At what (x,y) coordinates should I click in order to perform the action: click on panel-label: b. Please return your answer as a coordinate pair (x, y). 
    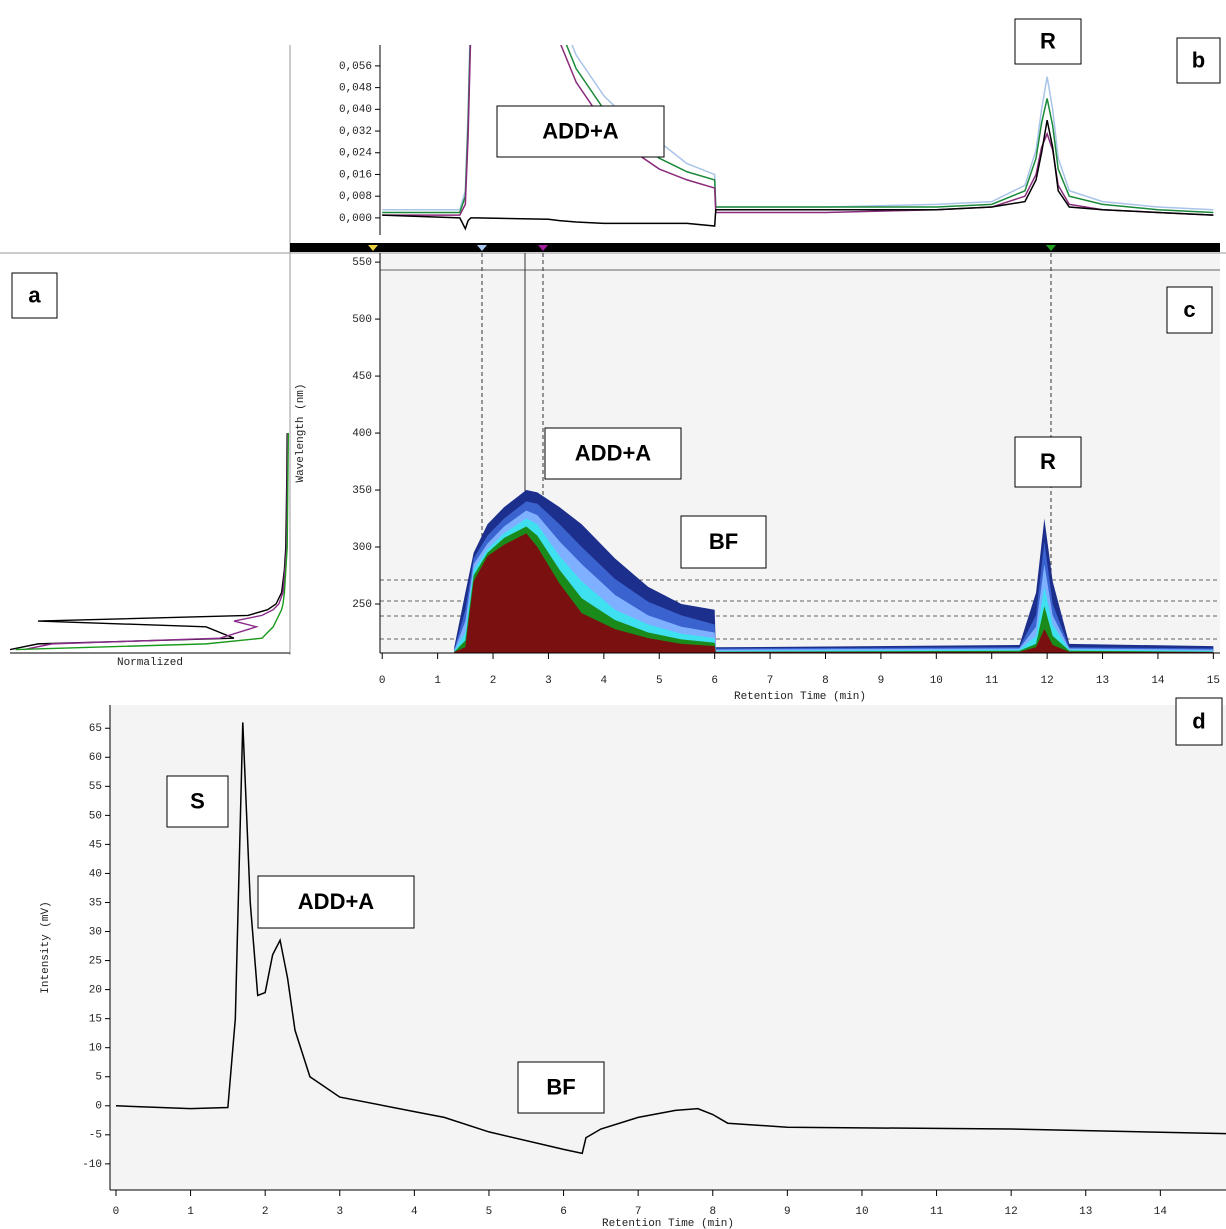
    Looking at the image, I should click on (1198, 59).